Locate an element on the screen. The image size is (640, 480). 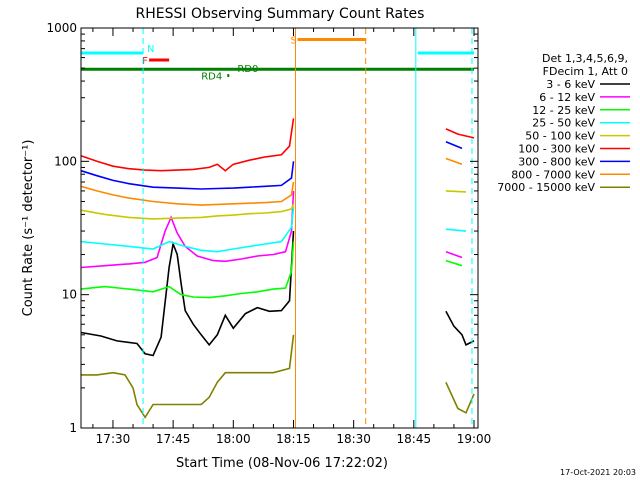
series-line-25-50-kev is located at coordinates (187, 230).